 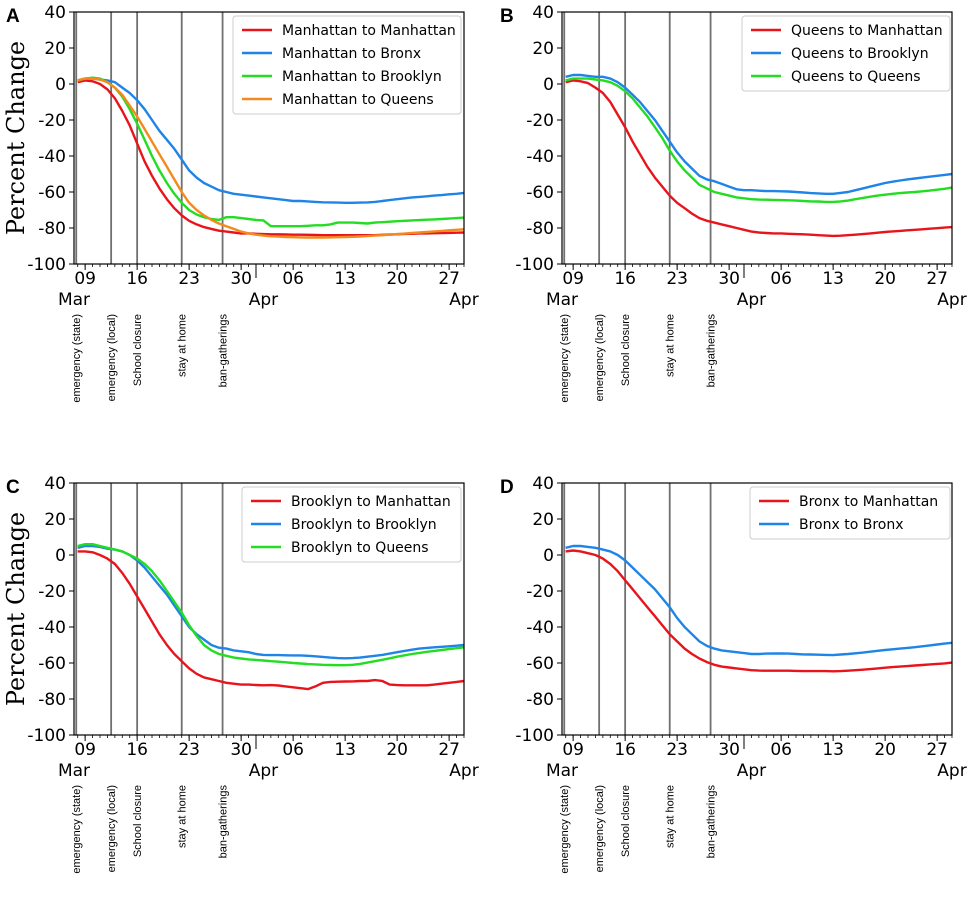 I want to click on legend-label: Brooklyn to Brooklyn, so click(x=364, y=525).